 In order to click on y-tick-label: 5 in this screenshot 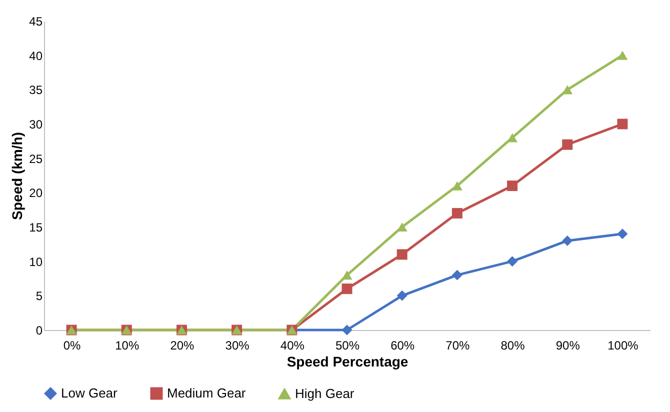, I will do `click(39, 296)`.